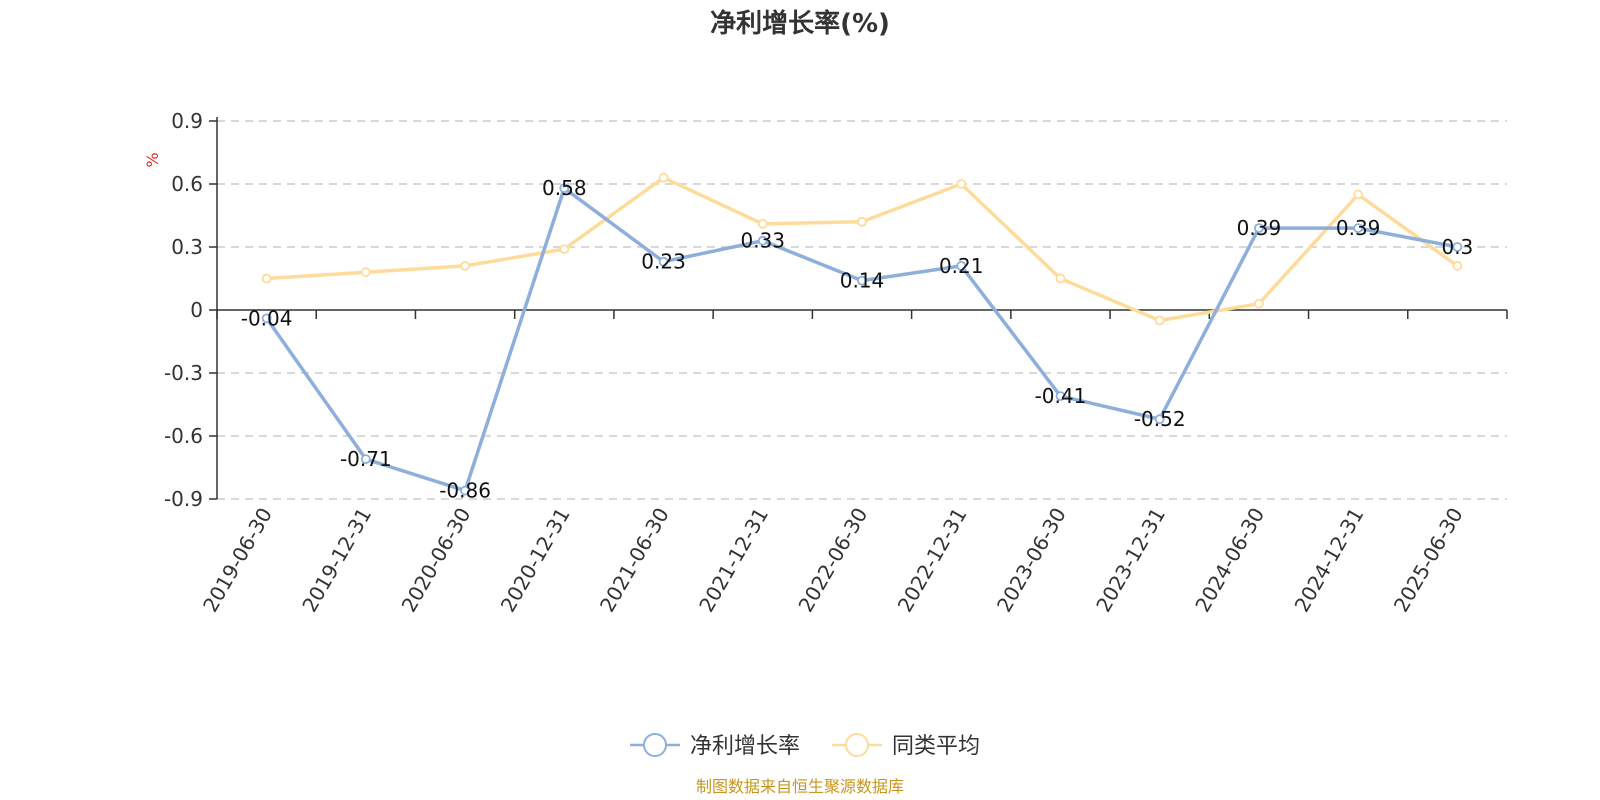 This screenshot has width=1600, height=800. I want to click on y-tick-label: -0.3, so click(183, 373).